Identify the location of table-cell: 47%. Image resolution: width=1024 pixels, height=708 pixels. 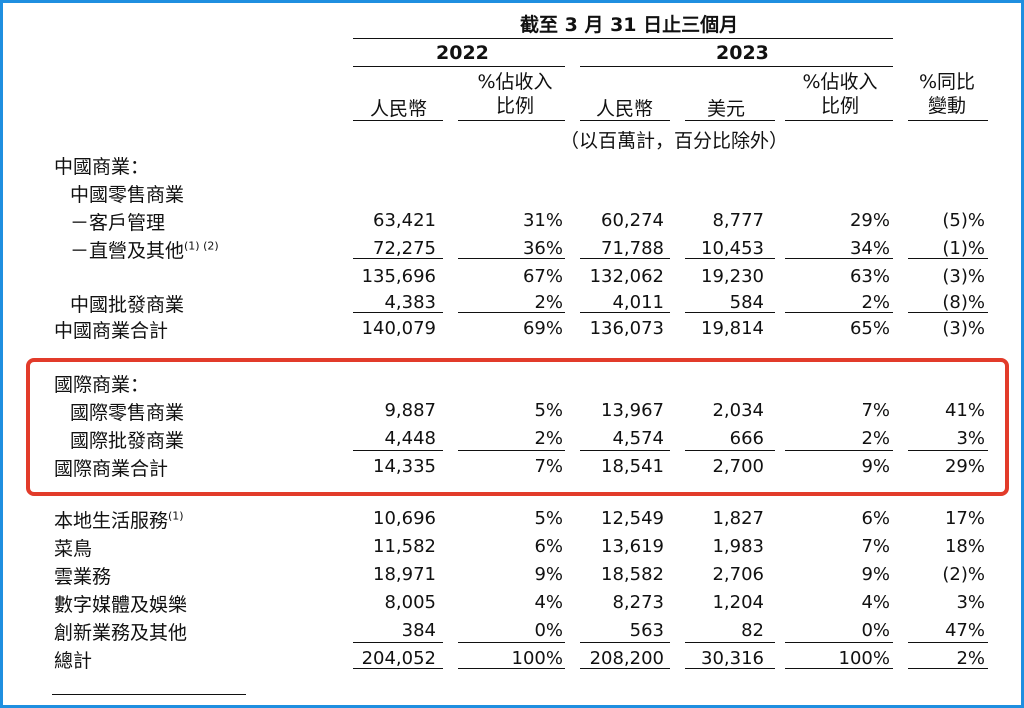
(964, 630).